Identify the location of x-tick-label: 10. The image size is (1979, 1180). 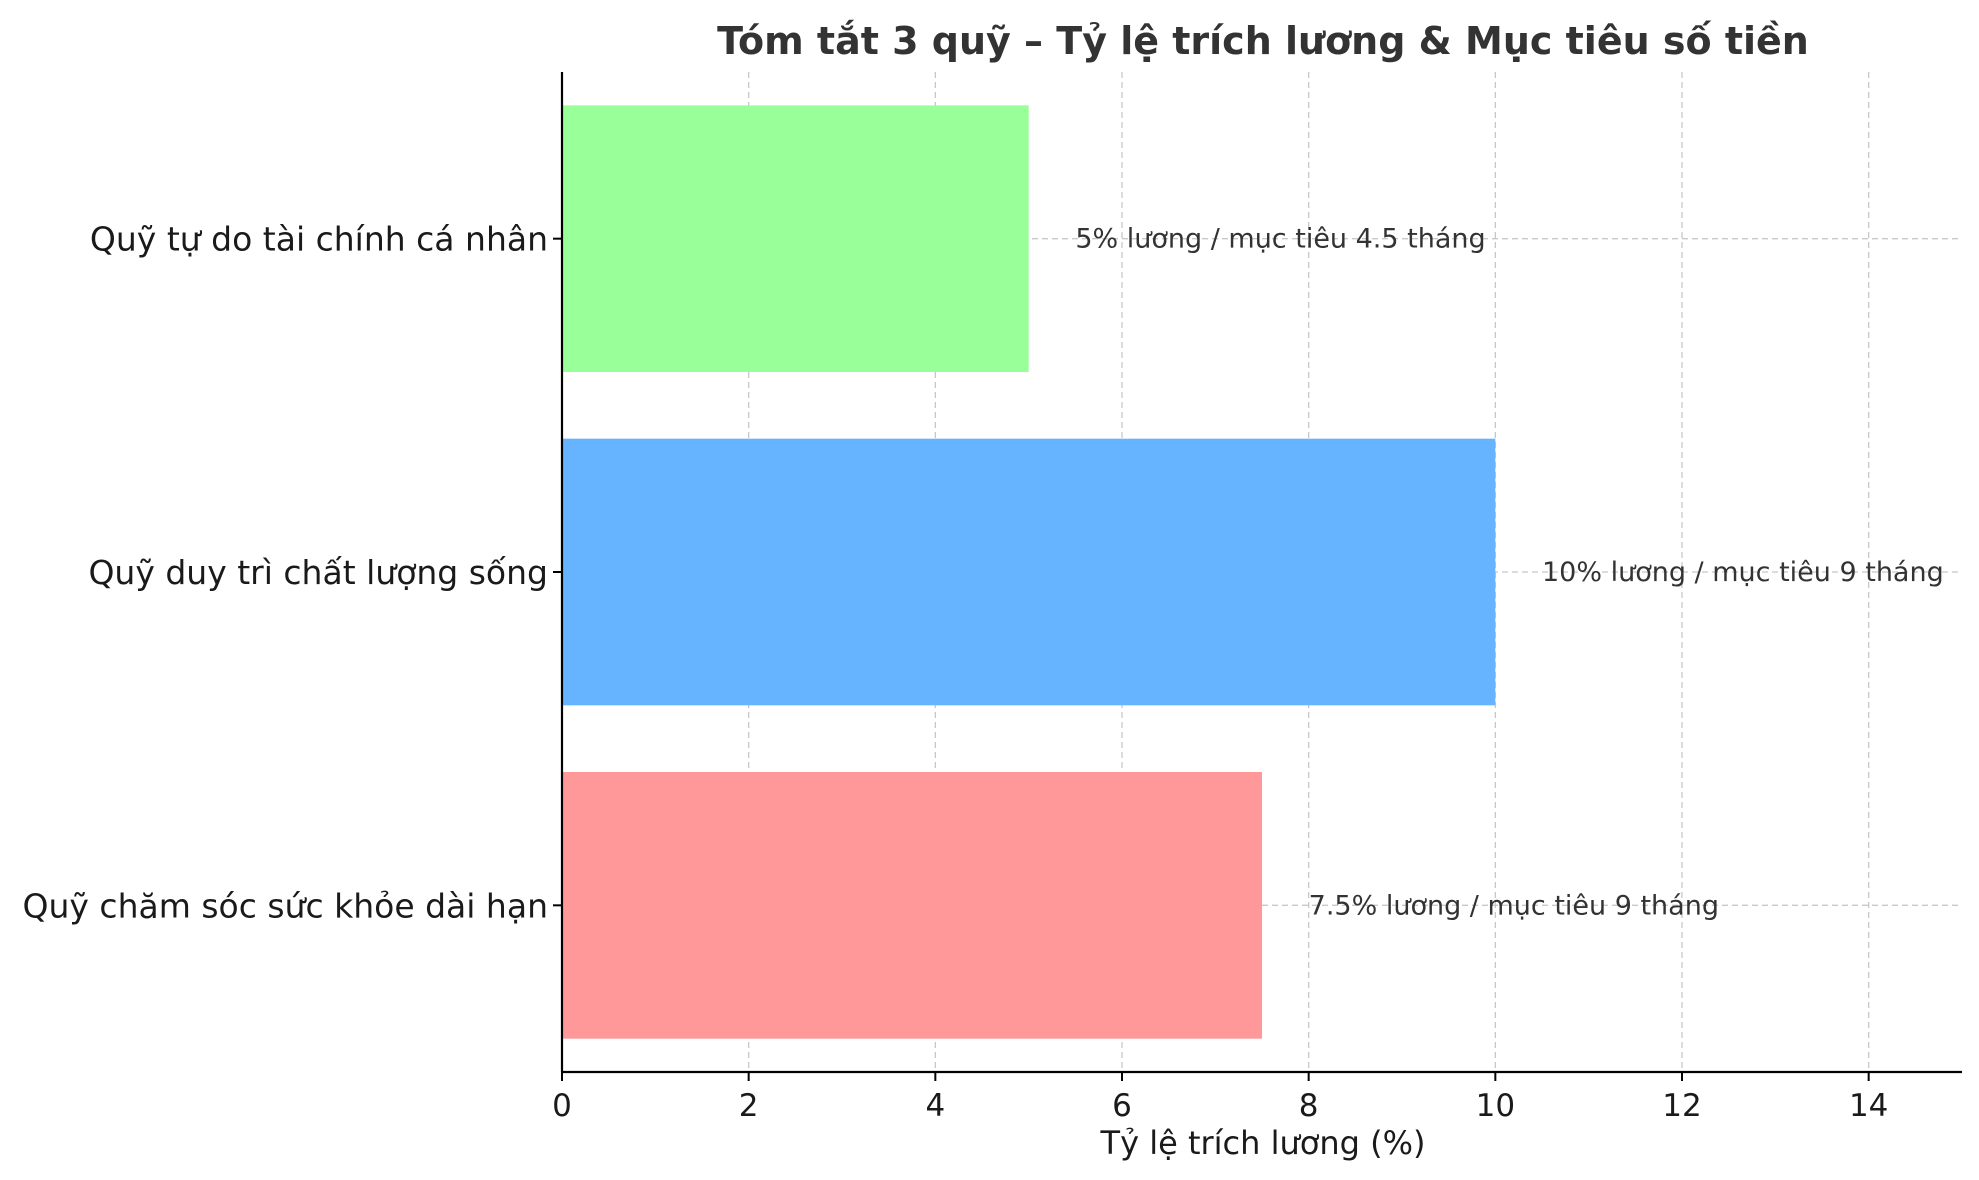
(1495, 1106).